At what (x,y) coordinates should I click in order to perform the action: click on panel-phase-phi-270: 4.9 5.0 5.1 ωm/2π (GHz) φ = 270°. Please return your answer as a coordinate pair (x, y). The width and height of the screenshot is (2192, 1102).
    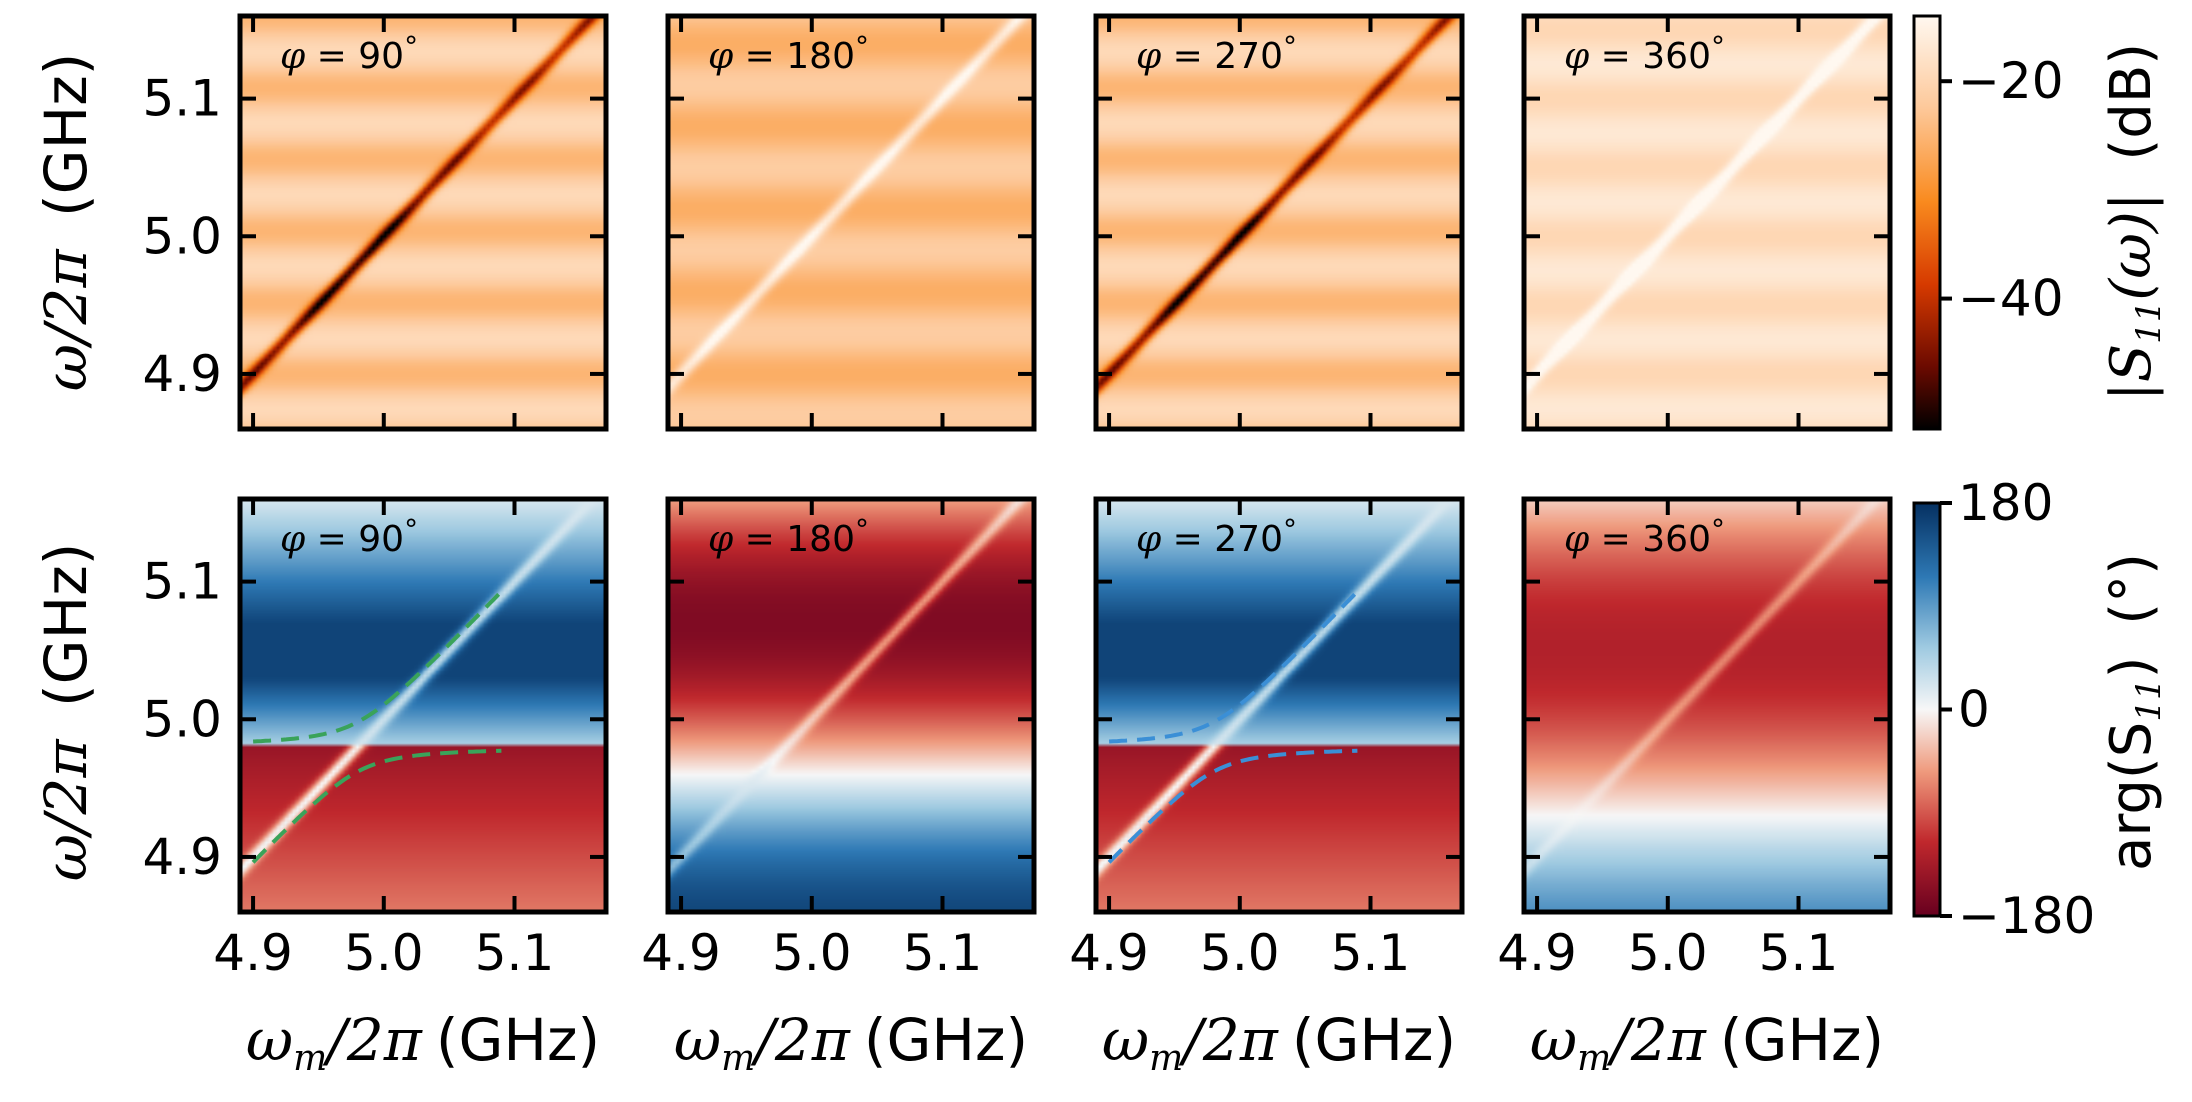
    Looking at the image, I should click on (1267, 787).